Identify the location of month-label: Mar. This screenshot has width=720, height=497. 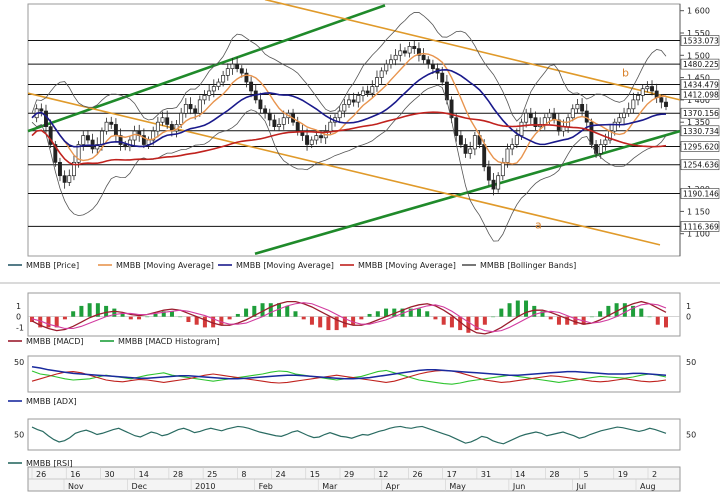
(330, 486).